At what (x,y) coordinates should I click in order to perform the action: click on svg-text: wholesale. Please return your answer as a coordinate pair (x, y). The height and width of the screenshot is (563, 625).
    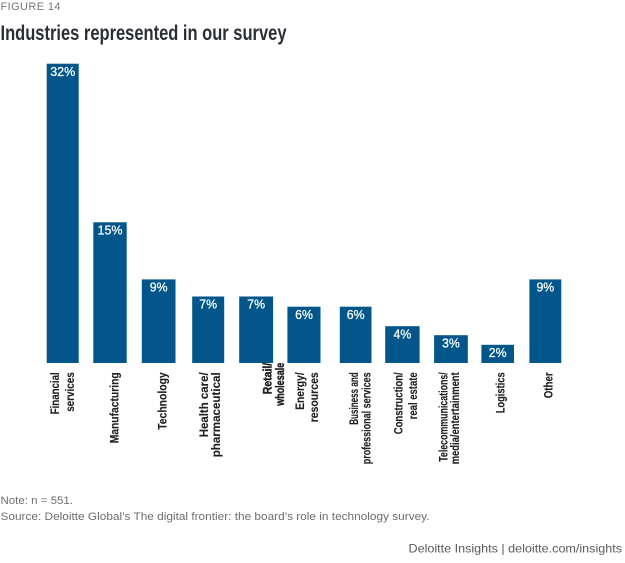
    Looking at the image, I should click on (280, 385).